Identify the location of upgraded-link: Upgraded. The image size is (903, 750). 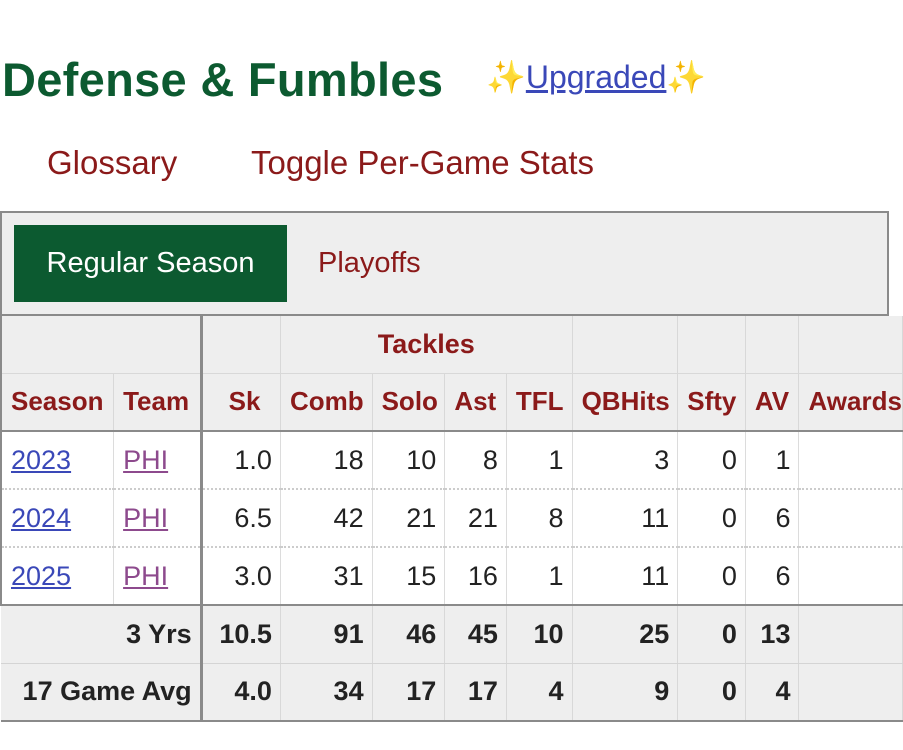
(596, 77).